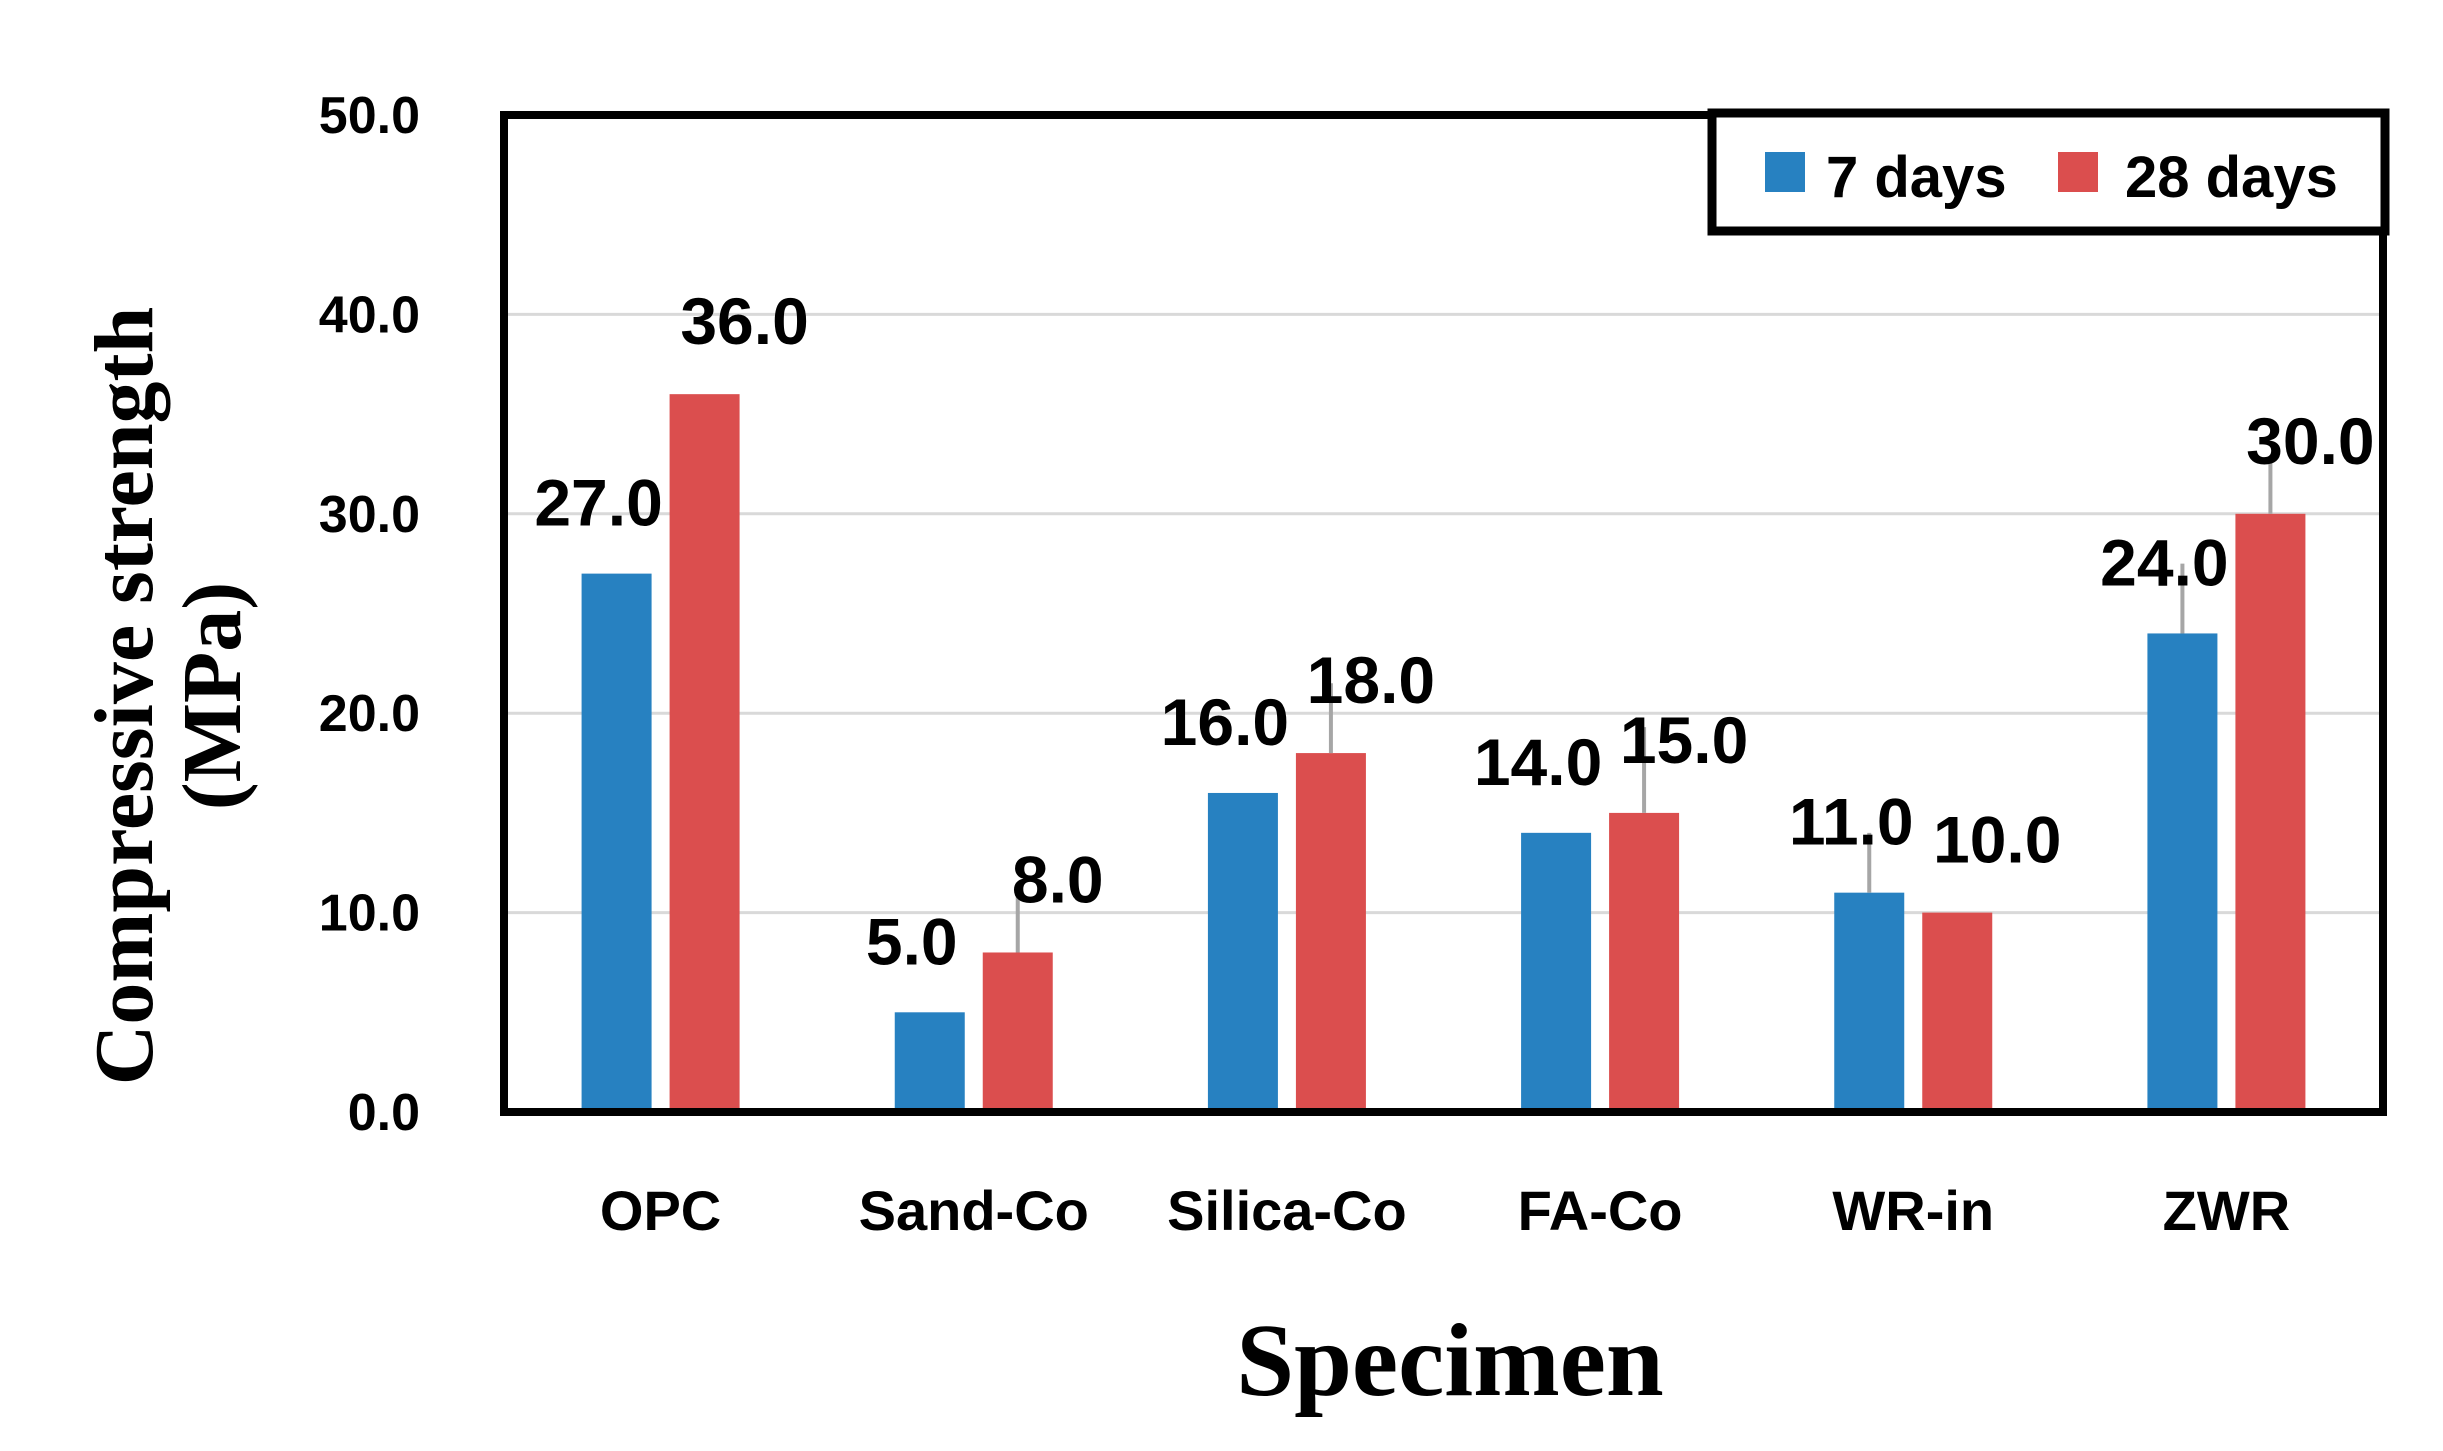 This screenshot has height=1451, width=2443. What do you see at coordinates (2164, 562) in the screenshot?
I see `data-label: 24.0` at bounding box center [2164, 562].